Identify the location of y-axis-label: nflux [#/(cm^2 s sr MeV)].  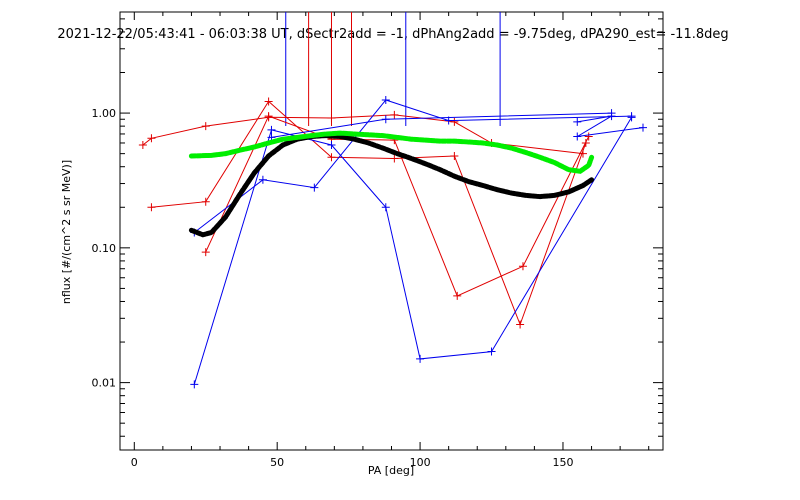
(66, 232).